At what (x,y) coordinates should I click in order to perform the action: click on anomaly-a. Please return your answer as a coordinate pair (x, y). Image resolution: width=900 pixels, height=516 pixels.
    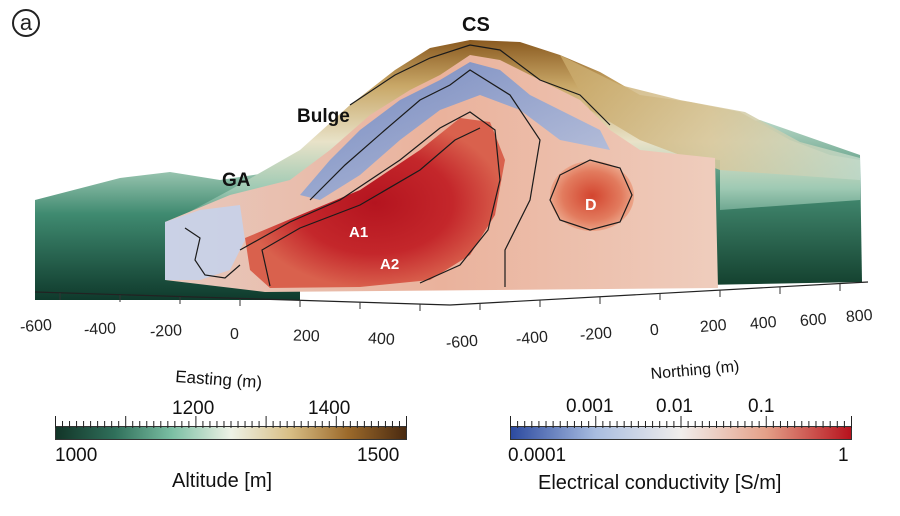
    Looking at the image, I should click on (375, 203).